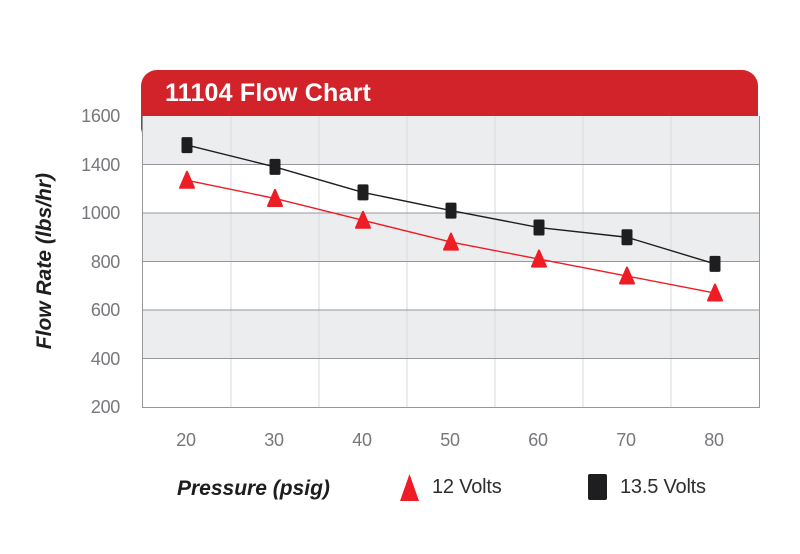 This screenshot has width=800, height=554. What do you see at coordinates (362, 440) in the screenshot?
I see `x-tick-label: 40` at bounding box center [362, 440].